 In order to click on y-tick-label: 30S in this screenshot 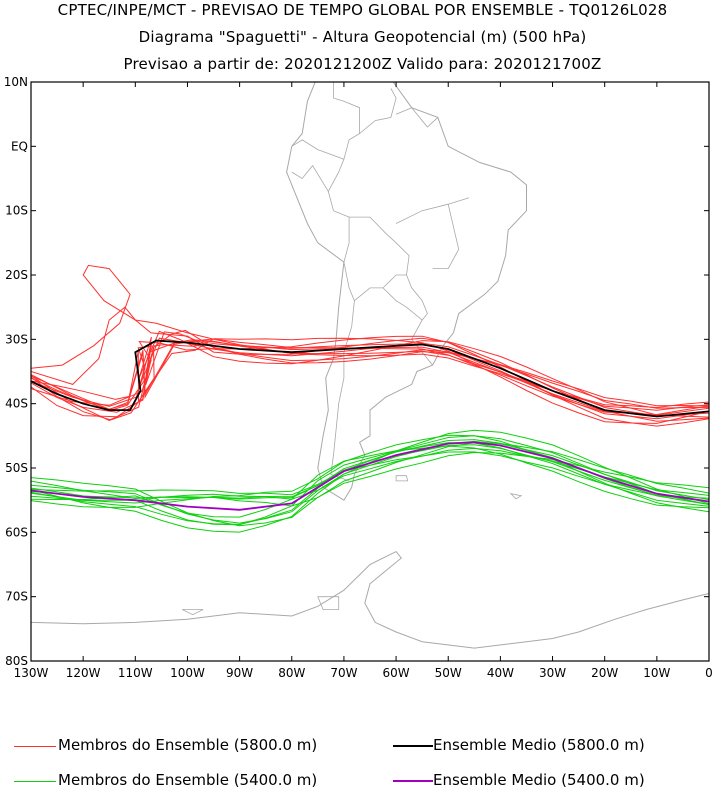, I will do `click(16, 339)`.